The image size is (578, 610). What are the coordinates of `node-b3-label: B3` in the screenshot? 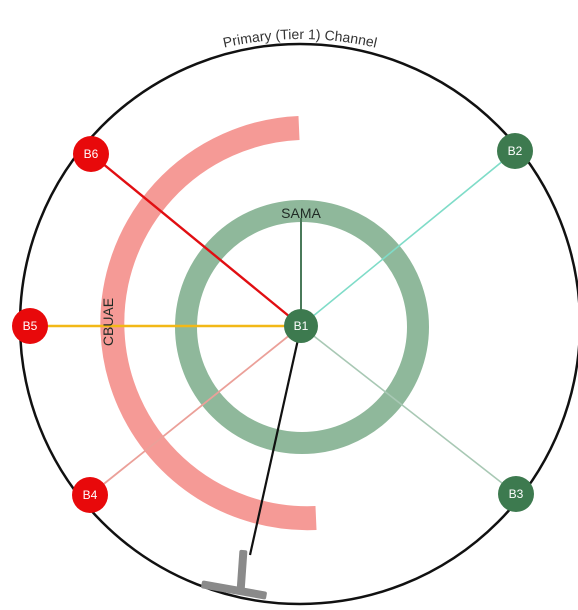 It's located at (516, 494).